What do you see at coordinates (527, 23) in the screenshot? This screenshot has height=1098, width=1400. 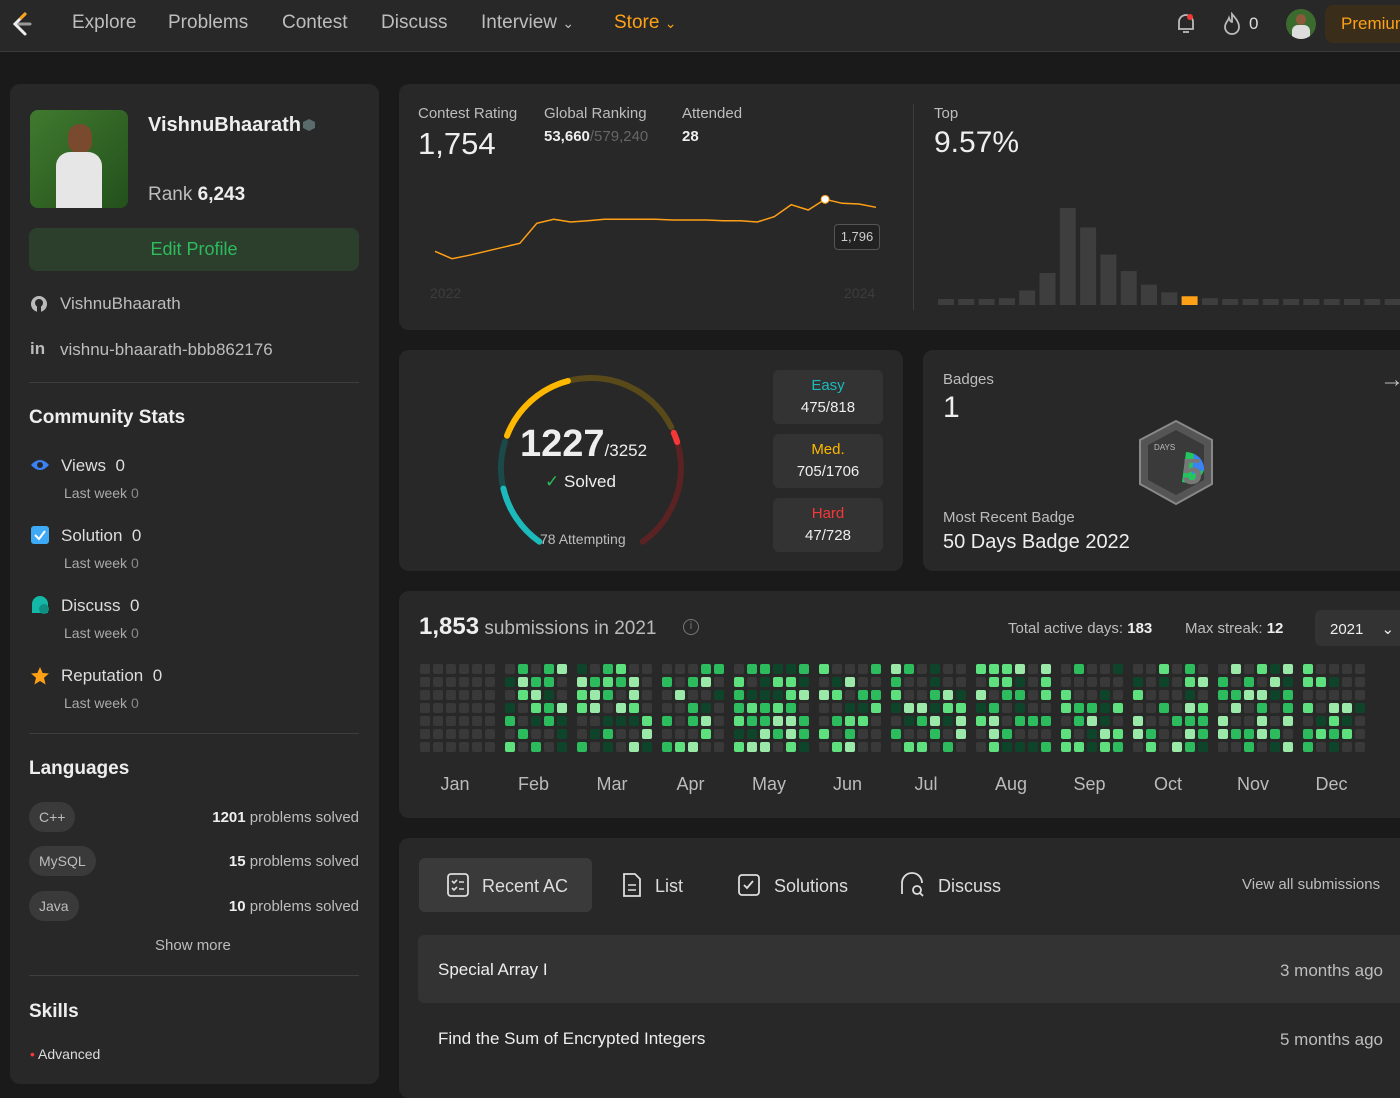 I see `nav-interview: Interview ⌄` at bounding box center [527, 23].